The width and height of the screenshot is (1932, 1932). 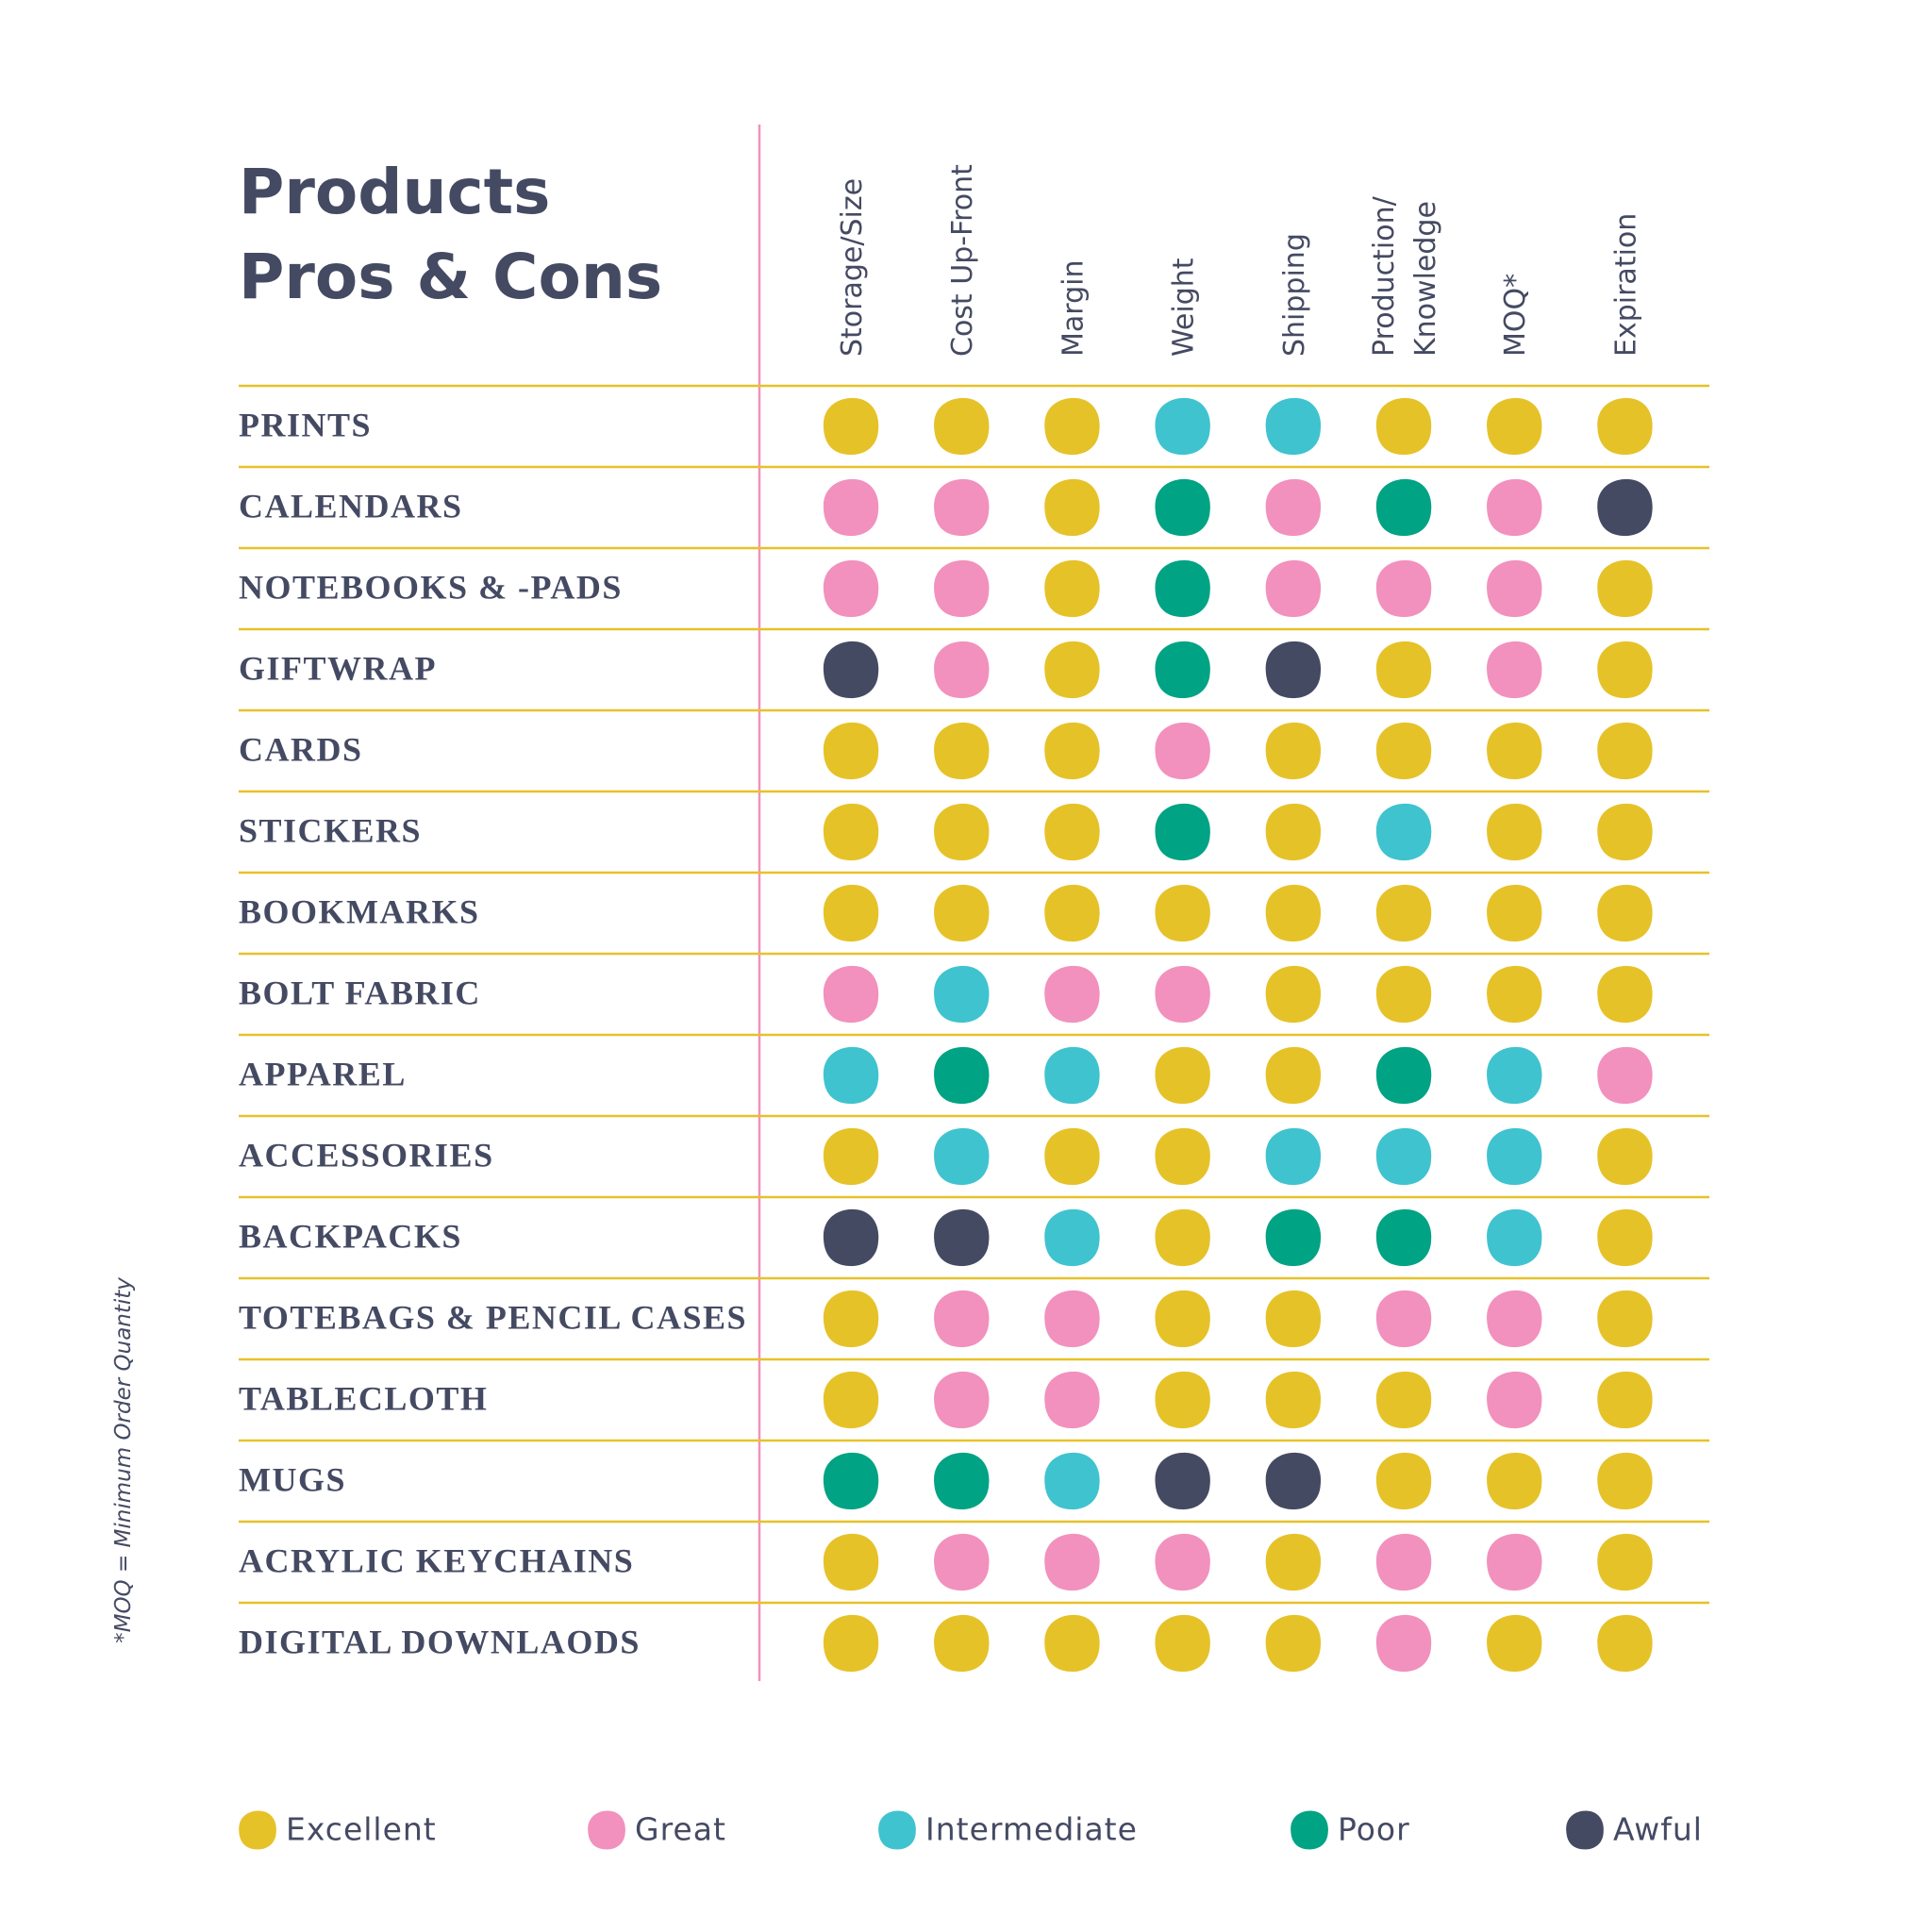 I want to click on row-label: STICKERS, so click(x=331, y=830).